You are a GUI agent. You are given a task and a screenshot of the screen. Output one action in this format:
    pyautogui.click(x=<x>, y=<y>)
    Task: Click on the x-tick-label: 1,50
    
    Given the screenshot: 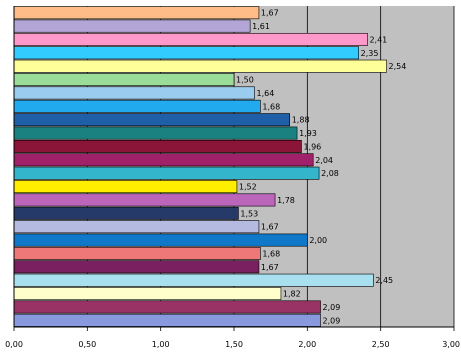 What is the action you would take?
    pyautogui.click(x=234, y=344)
    